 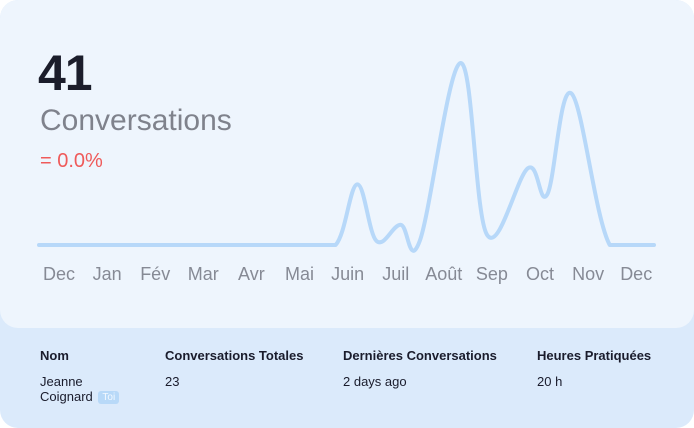 What do you see at coordinates (347, 274) in the screenshot?
I see `x-tick-label: Juin` at bounding box center [347, 274].